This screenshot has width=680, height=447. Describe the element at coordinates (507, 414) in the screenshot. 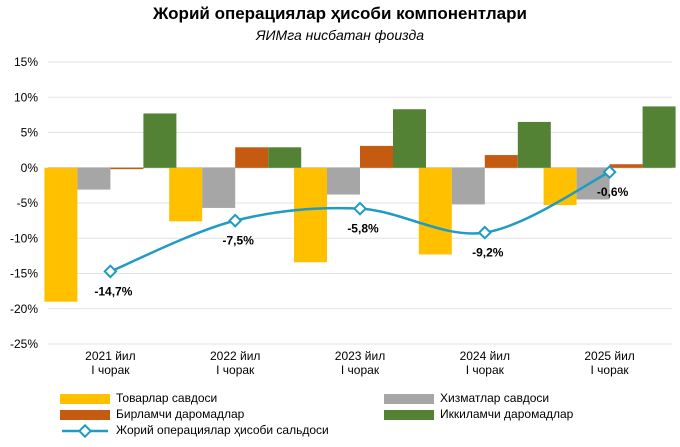

I see `legend-label: Иккиламчи даромадлар` at that location.